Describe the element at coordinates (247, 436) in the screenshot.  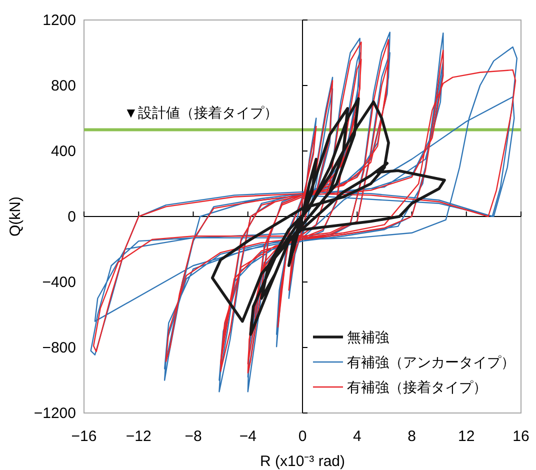
I see `x-tick-label: −4` at that location.